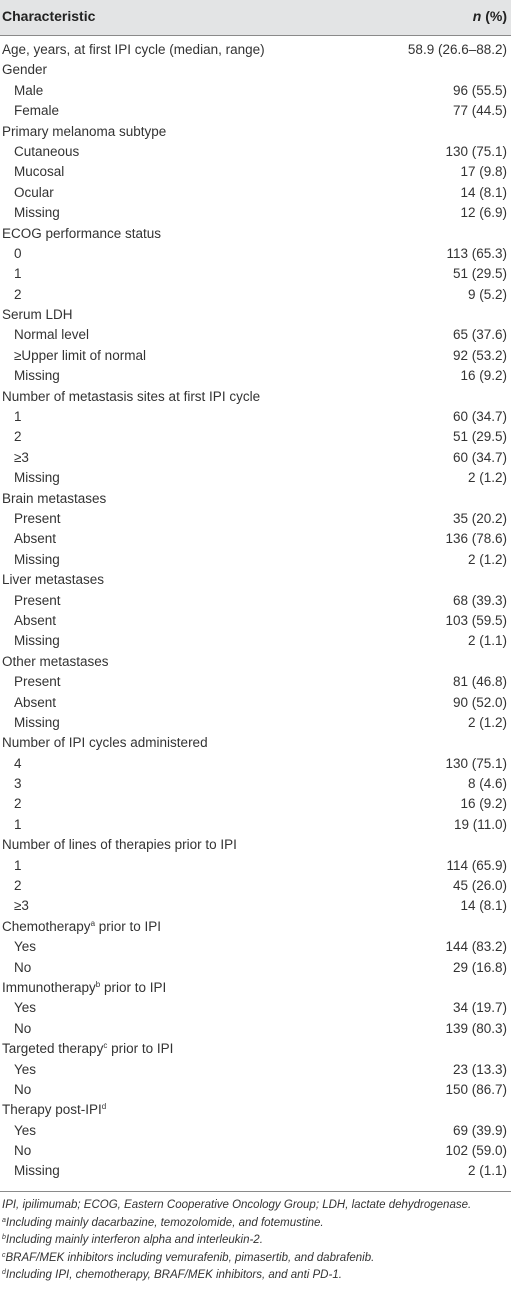  I want to click on table-row: 1 19 (11.0), so click(255, 825).